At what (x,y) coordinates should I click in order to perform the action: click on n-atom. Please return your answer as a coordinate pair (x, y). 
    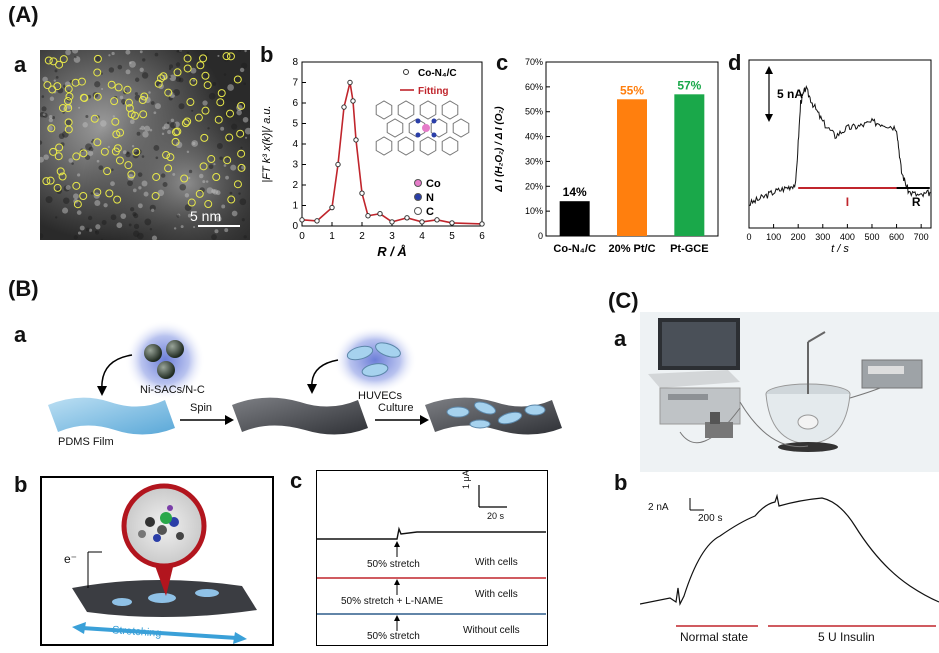
    Looking at the image, I should click on (434, 121).